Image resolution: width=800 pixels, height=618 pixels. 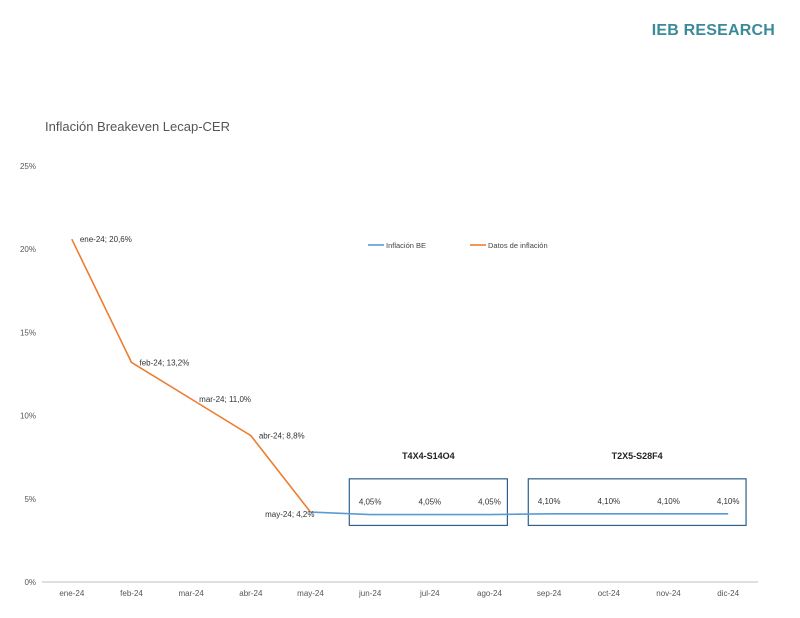 What do you see at coordinates (282, 436) in the screenshot?
I see `data-label: abr-24; 8,8%` at bounding box center [282, 436].